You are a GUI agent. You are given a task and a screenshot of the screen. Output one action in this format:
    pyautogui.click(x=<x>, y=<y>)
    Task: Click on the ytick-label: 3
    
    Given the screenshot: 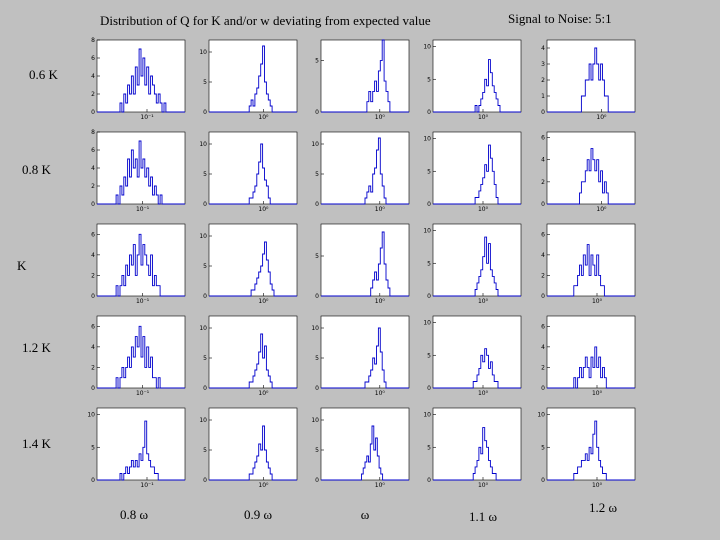 What is the action you would take?
    pyautogui.click(x=543, y=64)
    